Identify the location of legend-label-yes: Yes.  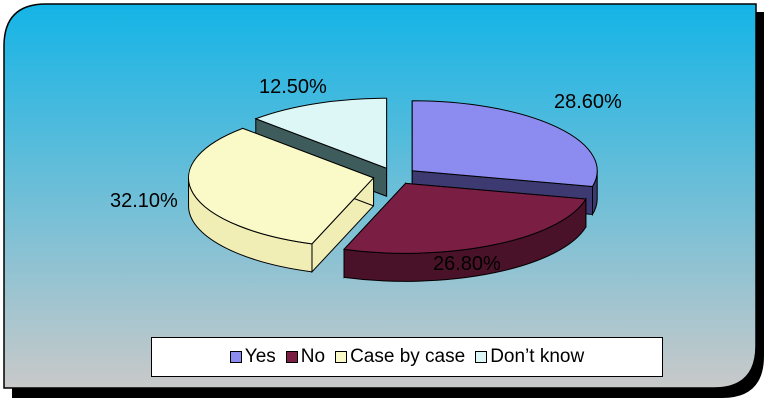
(260, 356).